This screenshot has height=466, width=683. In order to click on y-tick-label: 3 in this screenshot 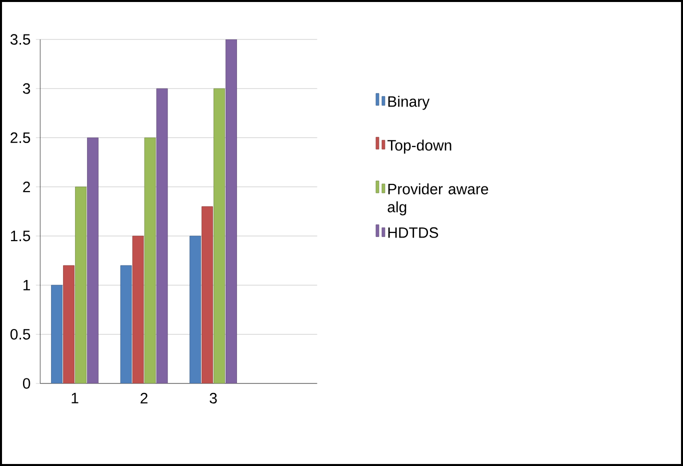, I will do `click(26, 88)`.